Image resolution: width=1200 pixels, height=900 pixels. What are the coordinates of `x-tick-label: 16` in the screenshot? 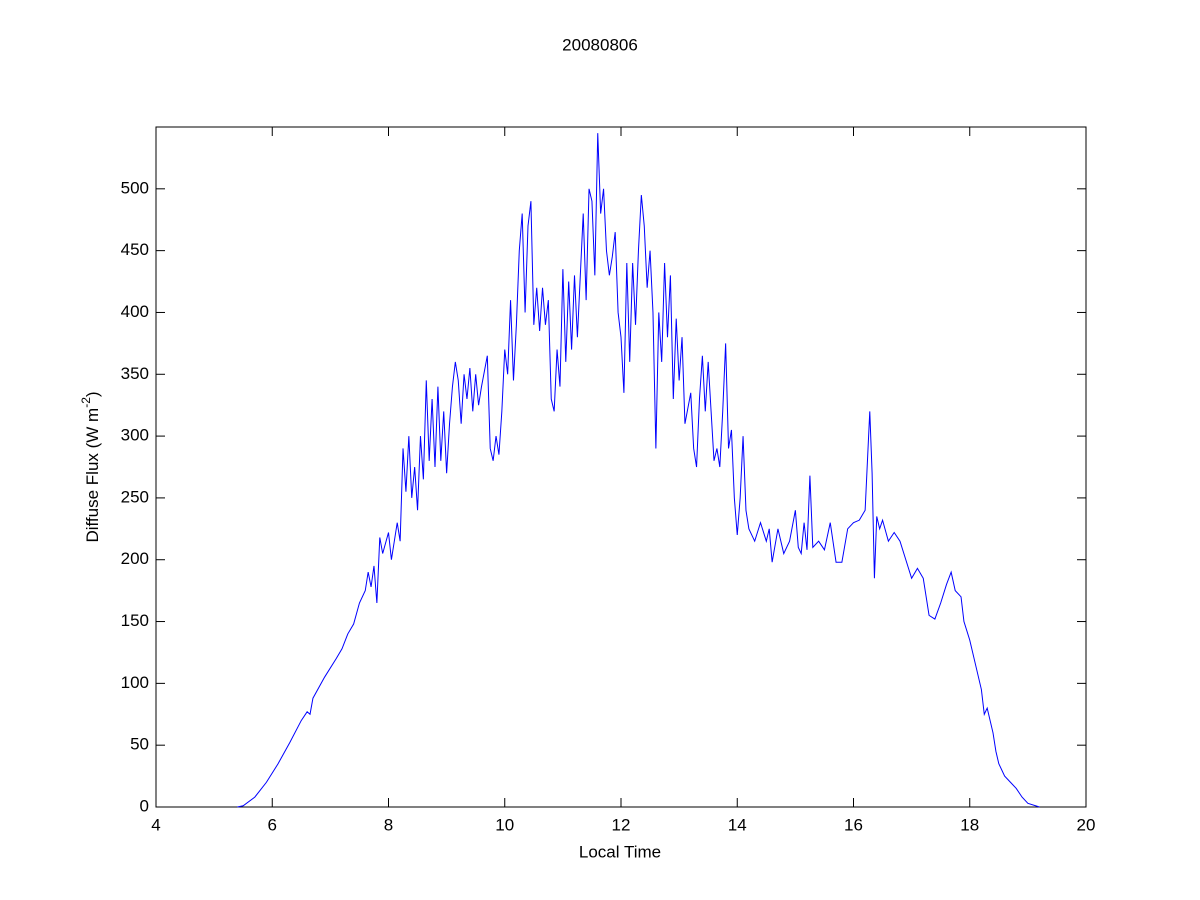 It's located at (853, 824).